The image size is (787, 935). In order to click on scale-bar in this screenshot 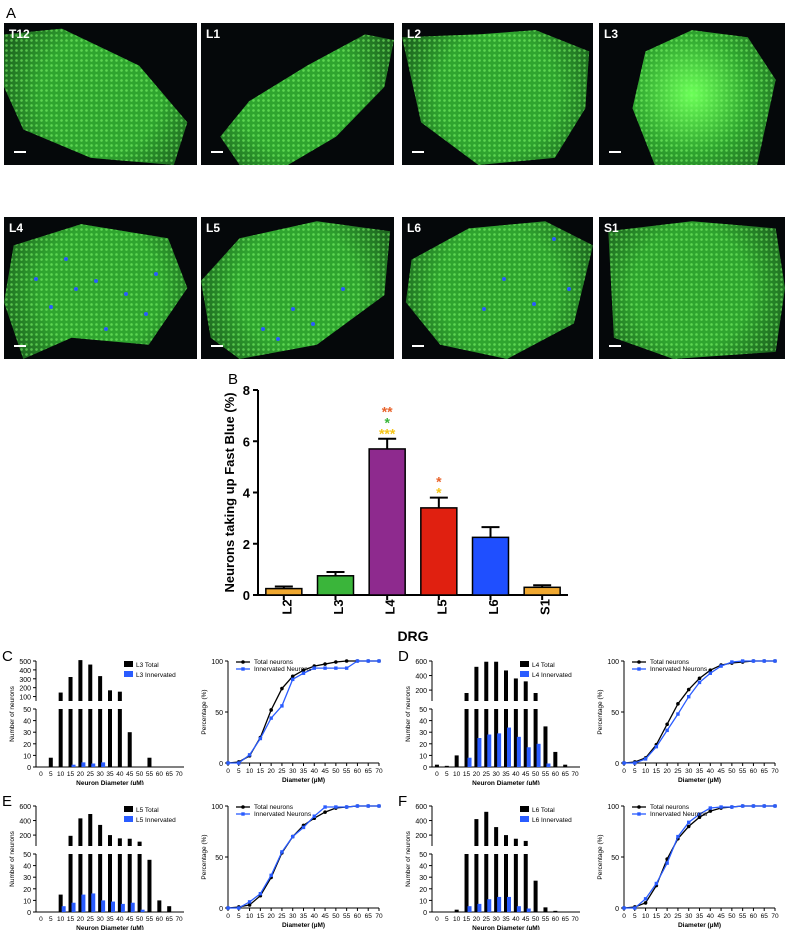, I will do `click(20, 152)`.